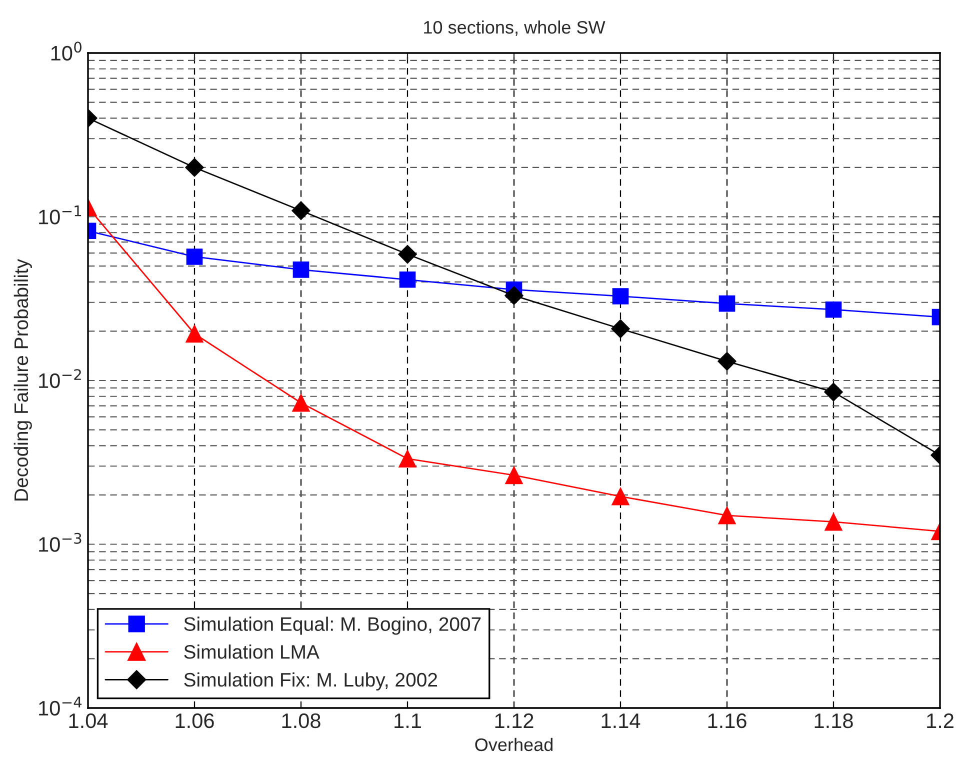 The height and width of the screenshot is (777, 961). What do you see at coordinates (301, 720) in the screenshot?
I see `x-tick-label: 1.08` at bounding box center [301, 720].